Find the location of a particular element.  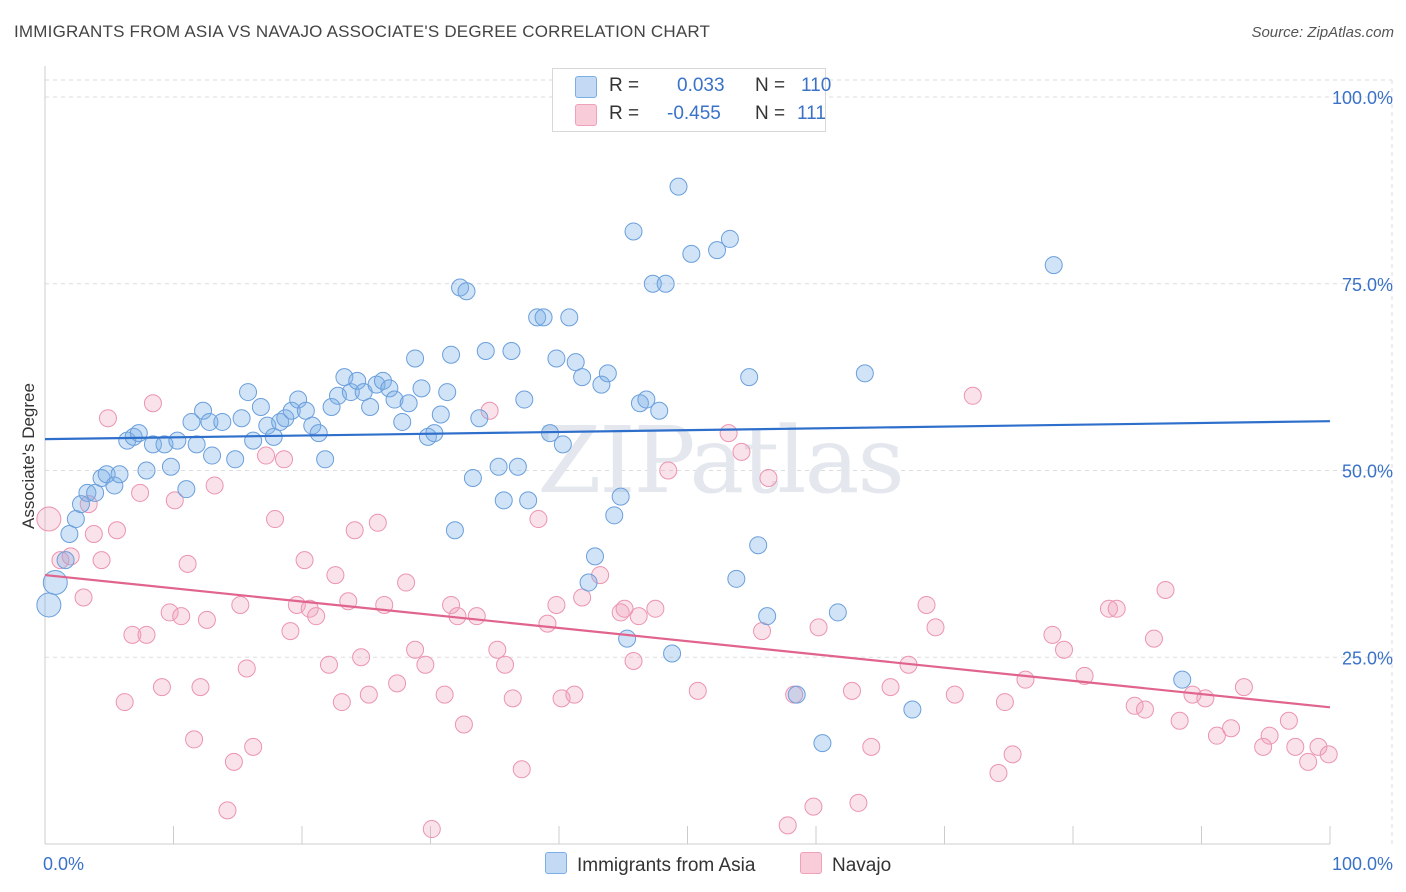

navajo-legend-label: Navajo is located at coordinates (862, 865).